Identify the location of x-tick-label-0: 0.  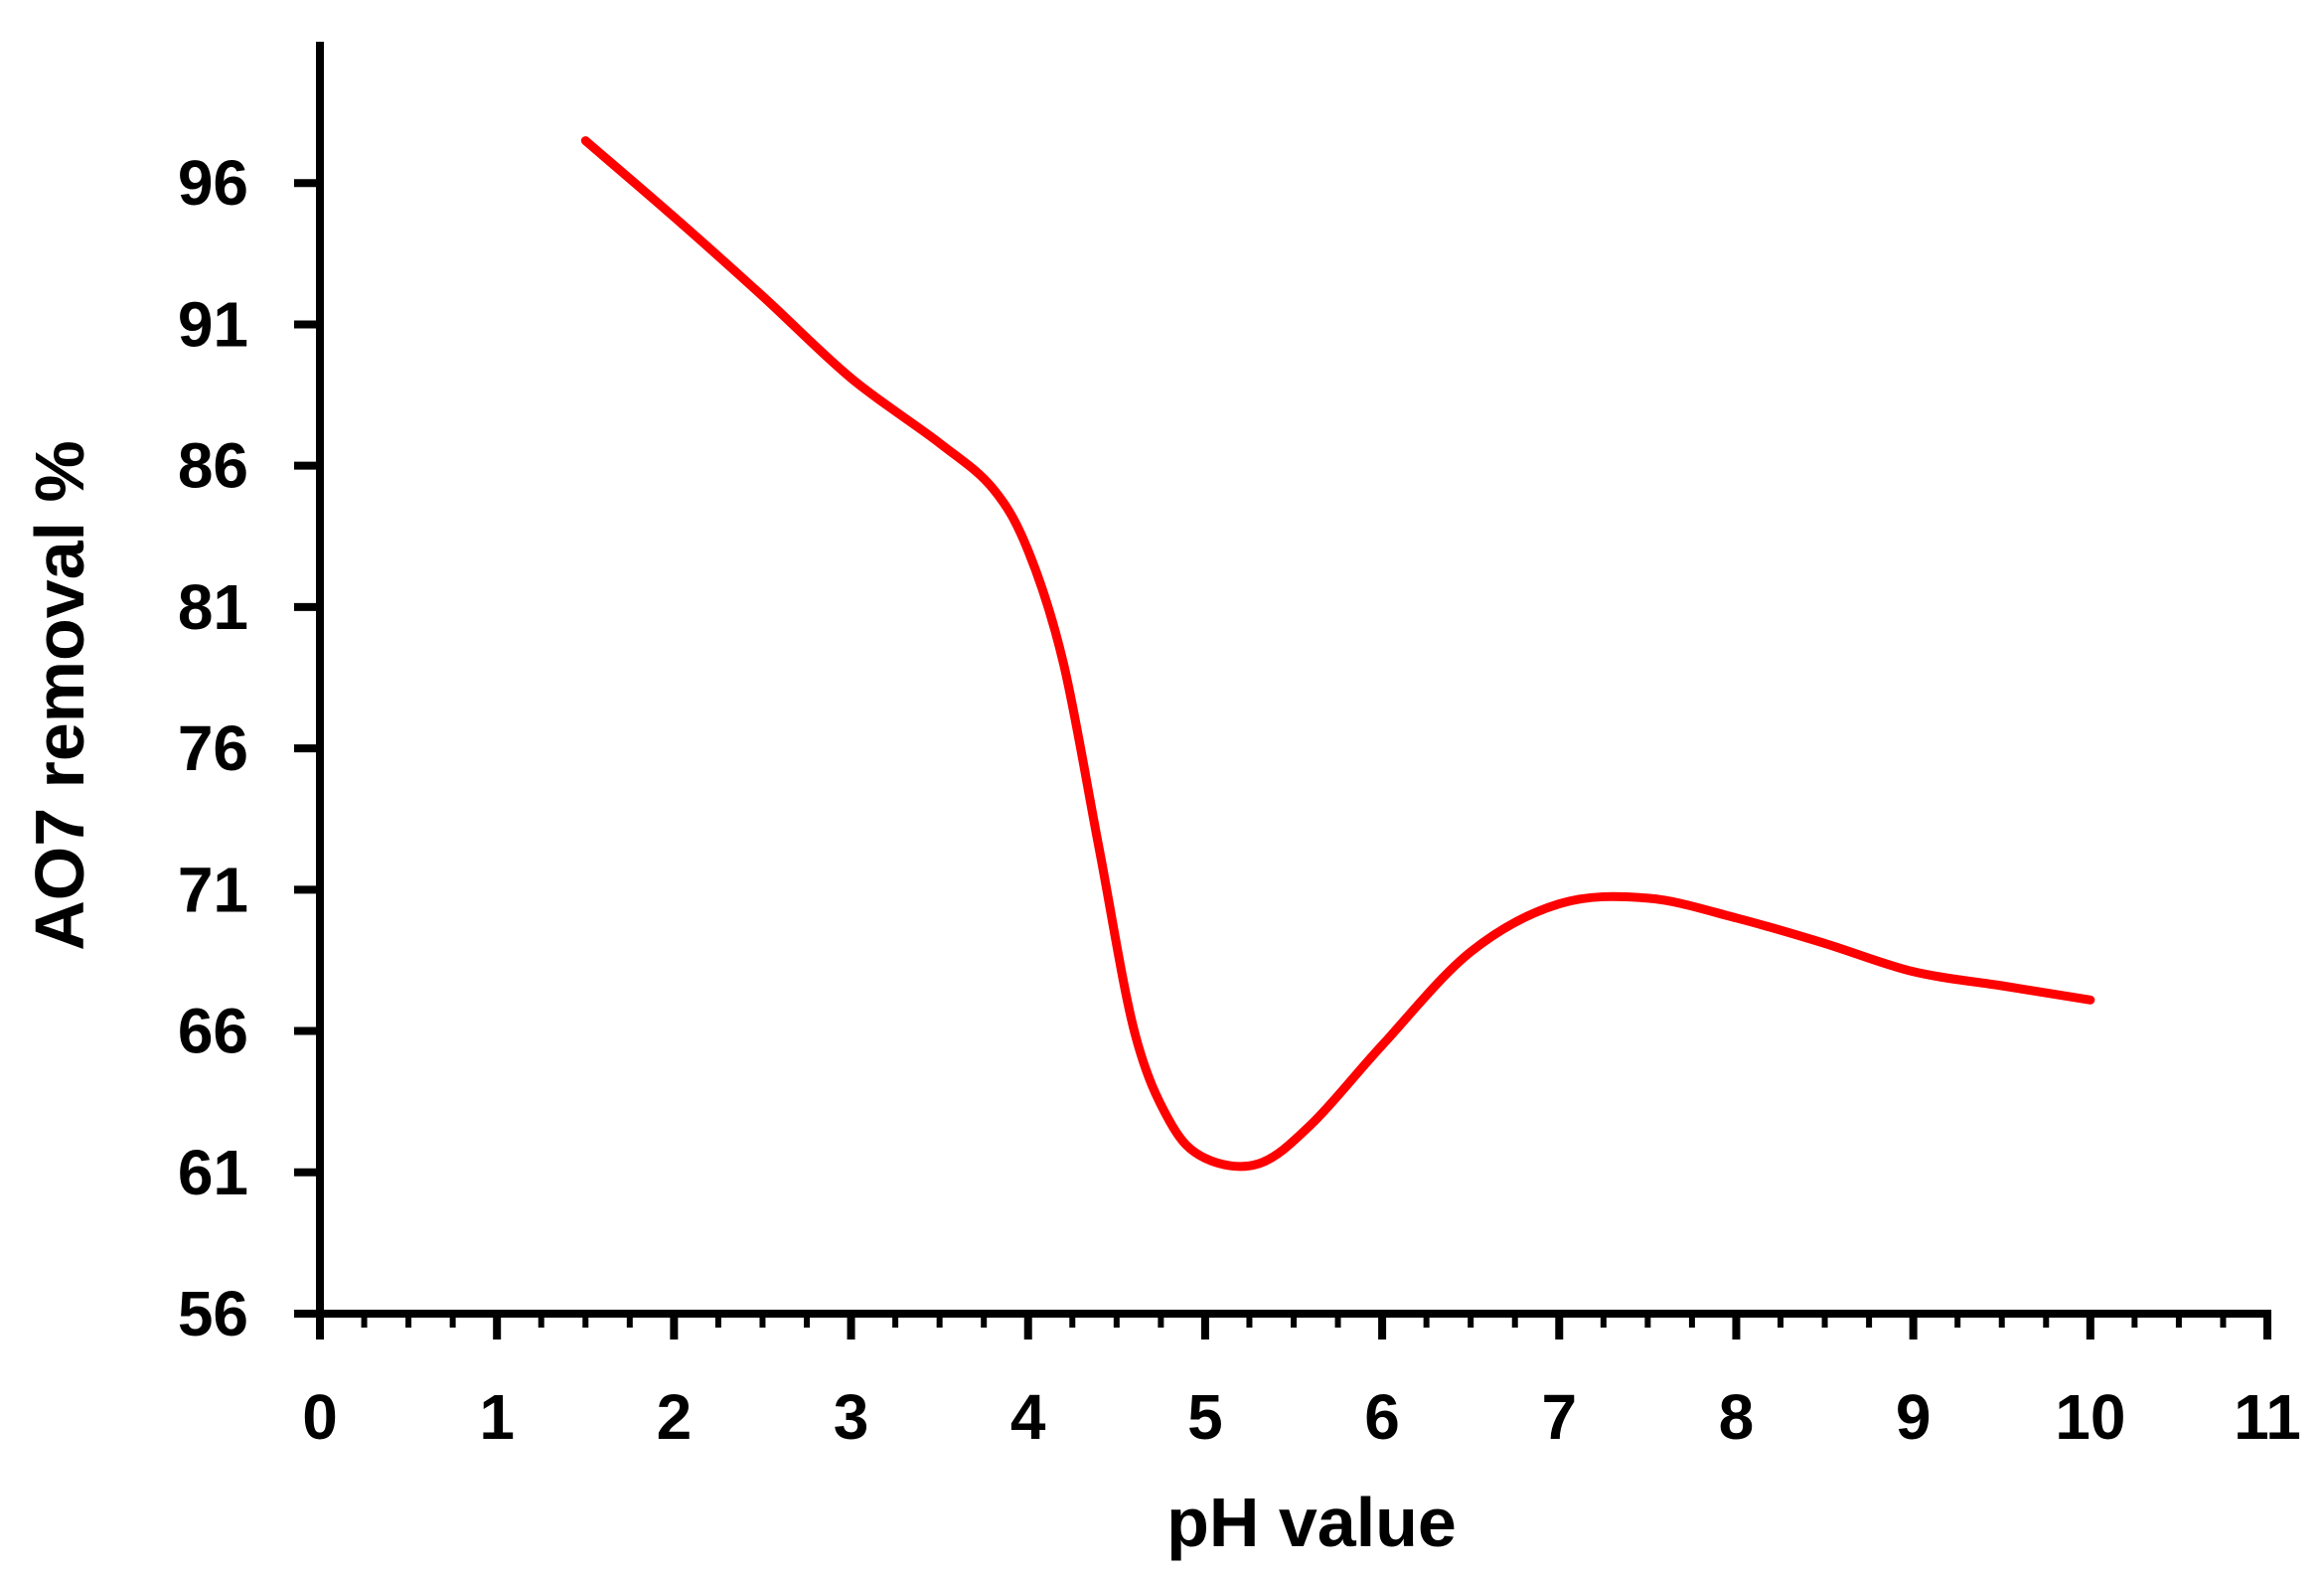
(320, 1417).